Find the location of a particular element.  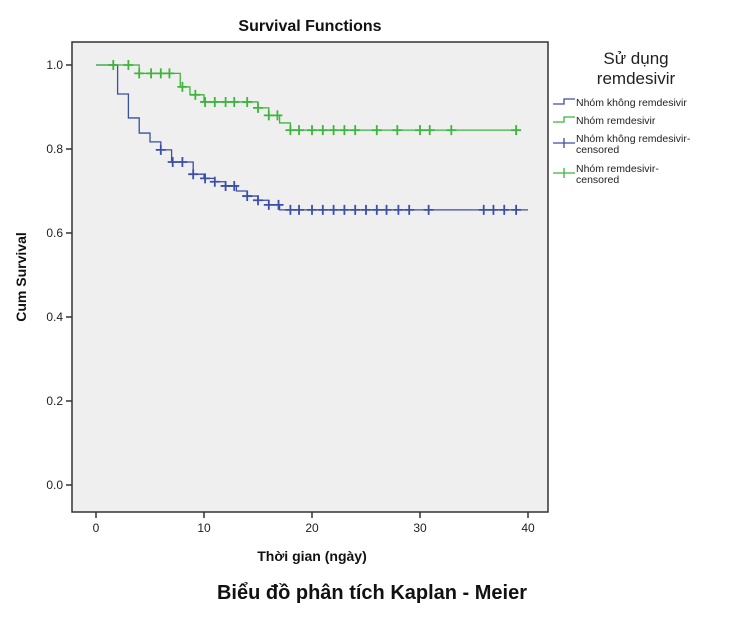

y-tick-label: 0.4 is located at coordinates (54, 317).